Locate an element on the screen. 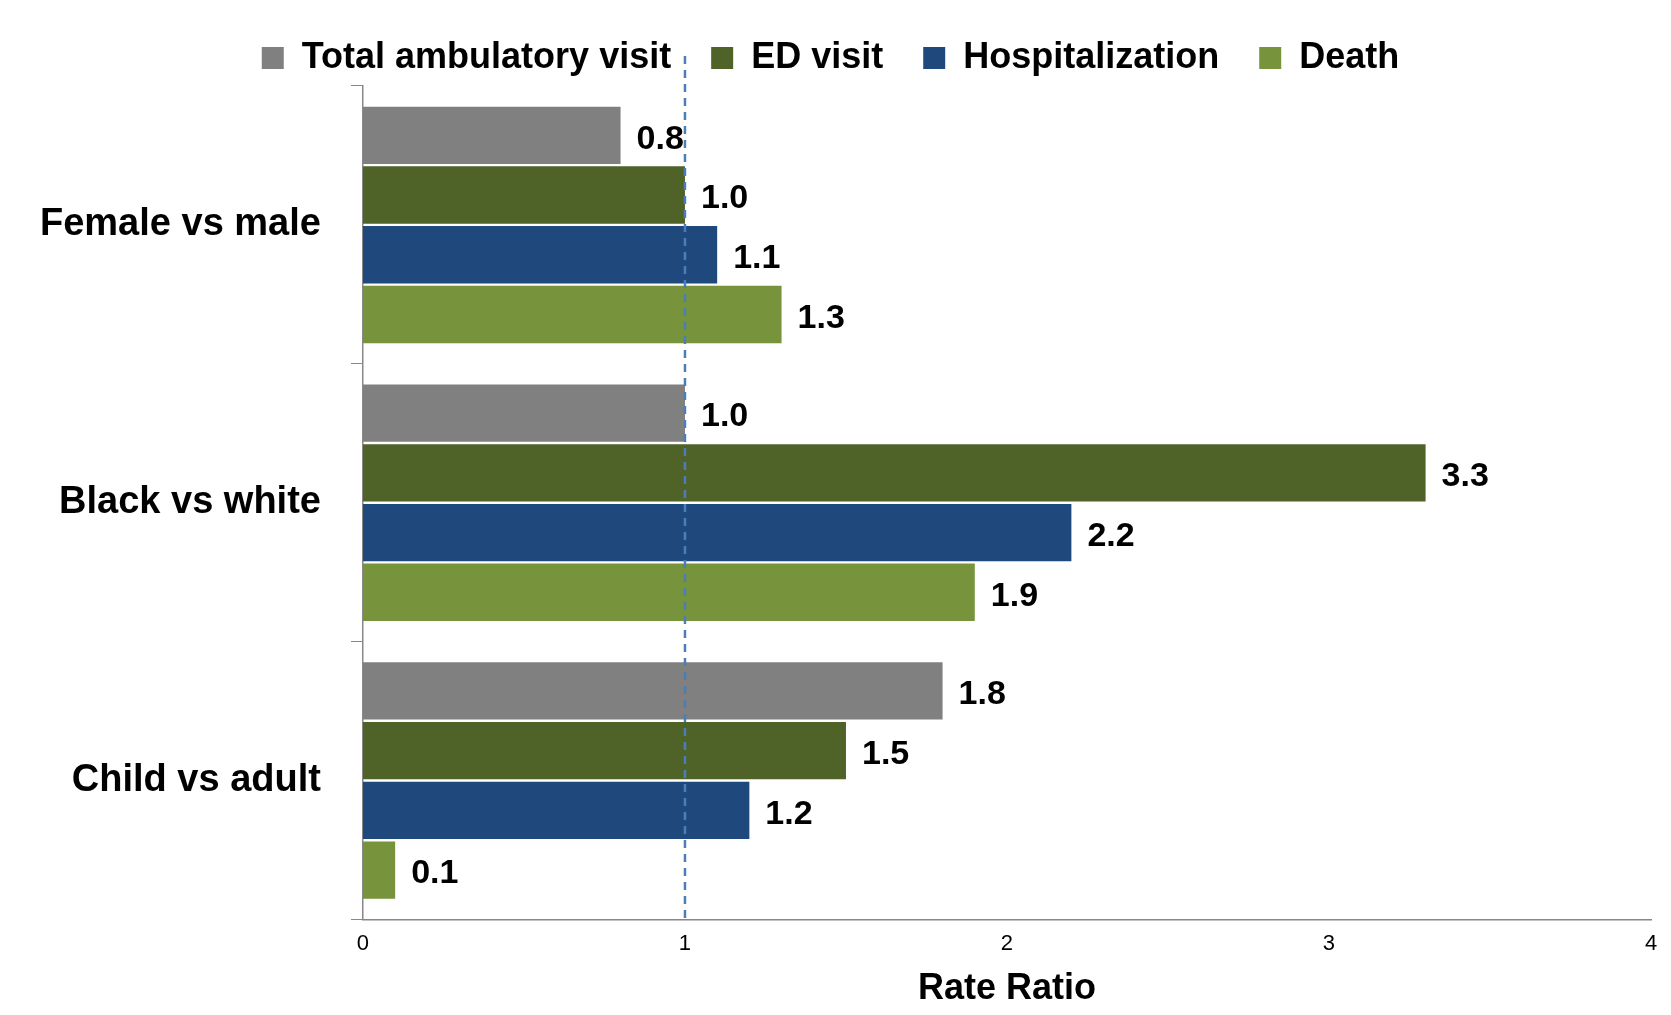 This screenshot has height=1015, width=1671. data-label: 0.8 is located at coordinates (660, 136).